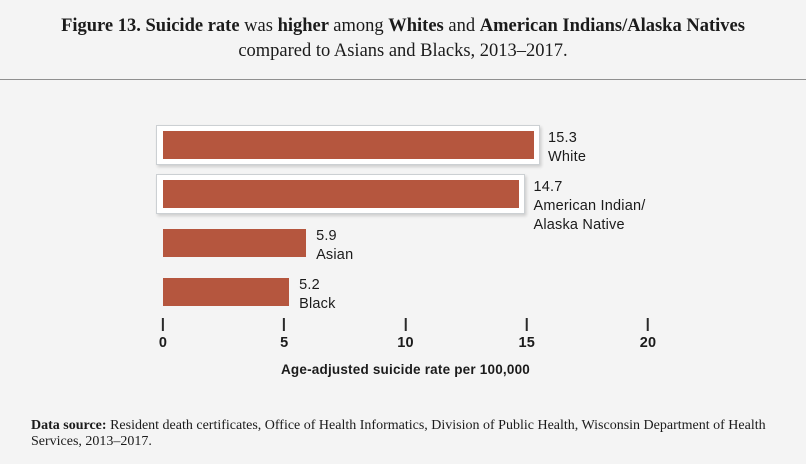 Image resolution: width=806 pixels, height=464 pixels. What do you see at coordinates (567, 157) in the screenshot?
I see `bar-category-label: White` at bounding box center [567, 157].